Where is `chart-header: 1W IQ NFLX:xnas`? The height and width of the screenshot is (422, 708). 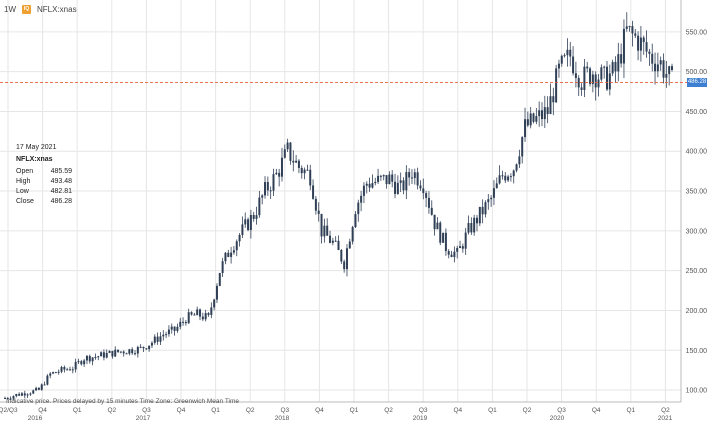
chart-header: 1W IQ NFLX:xnas is located at coordinates (40, 9).